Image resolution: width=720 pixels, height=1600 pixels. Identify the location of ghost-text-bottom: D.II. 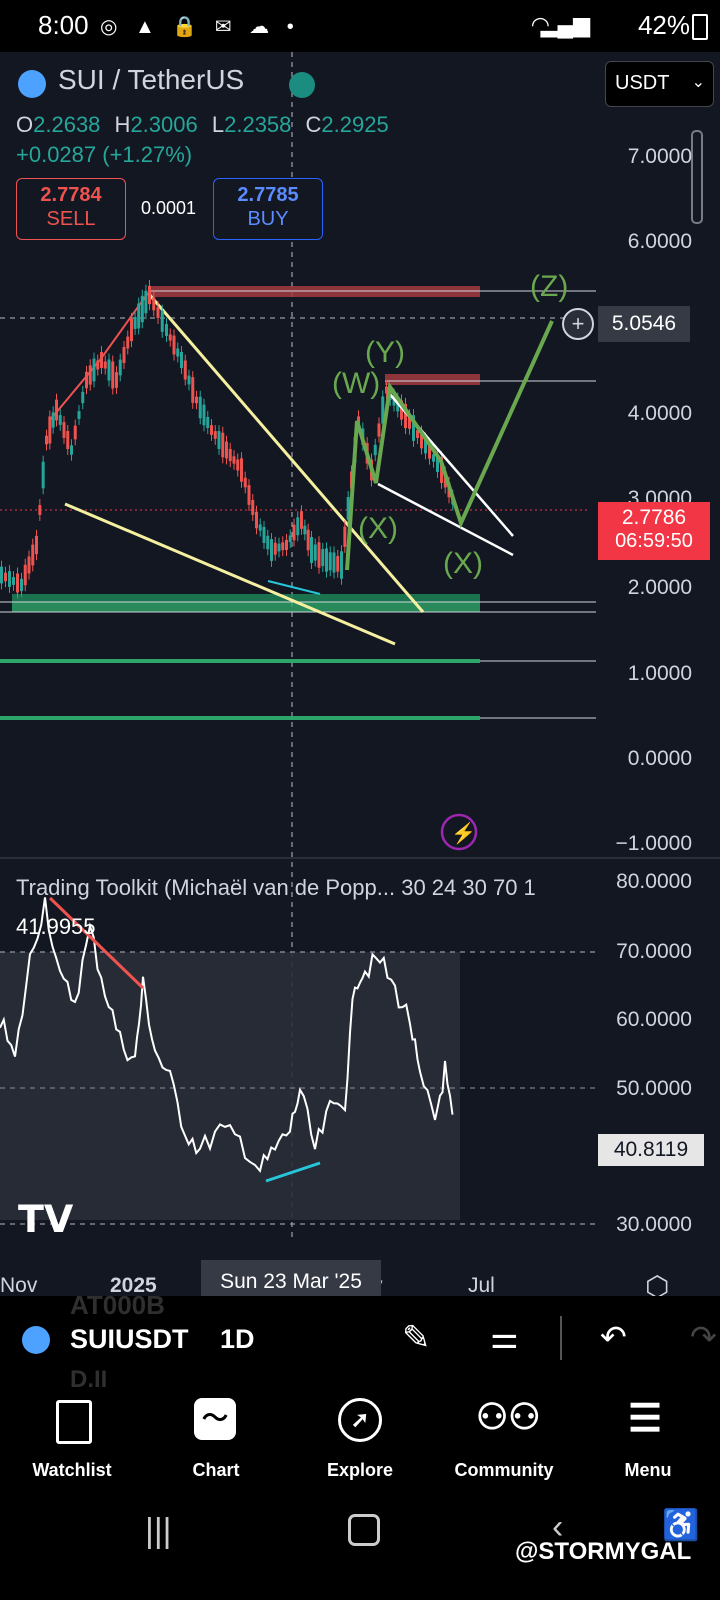
(89, 1379).